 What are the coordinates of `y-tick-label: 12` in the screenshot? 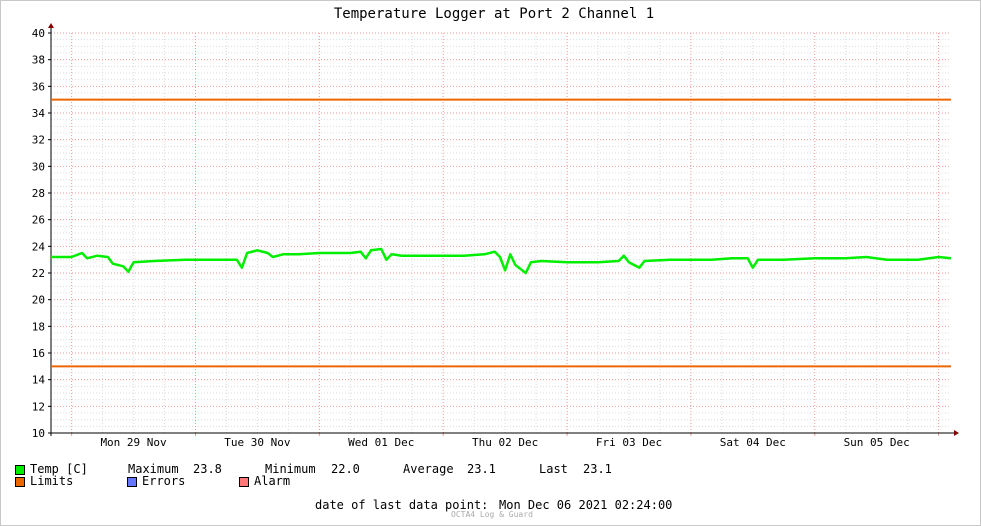 It's located at (38, 406).